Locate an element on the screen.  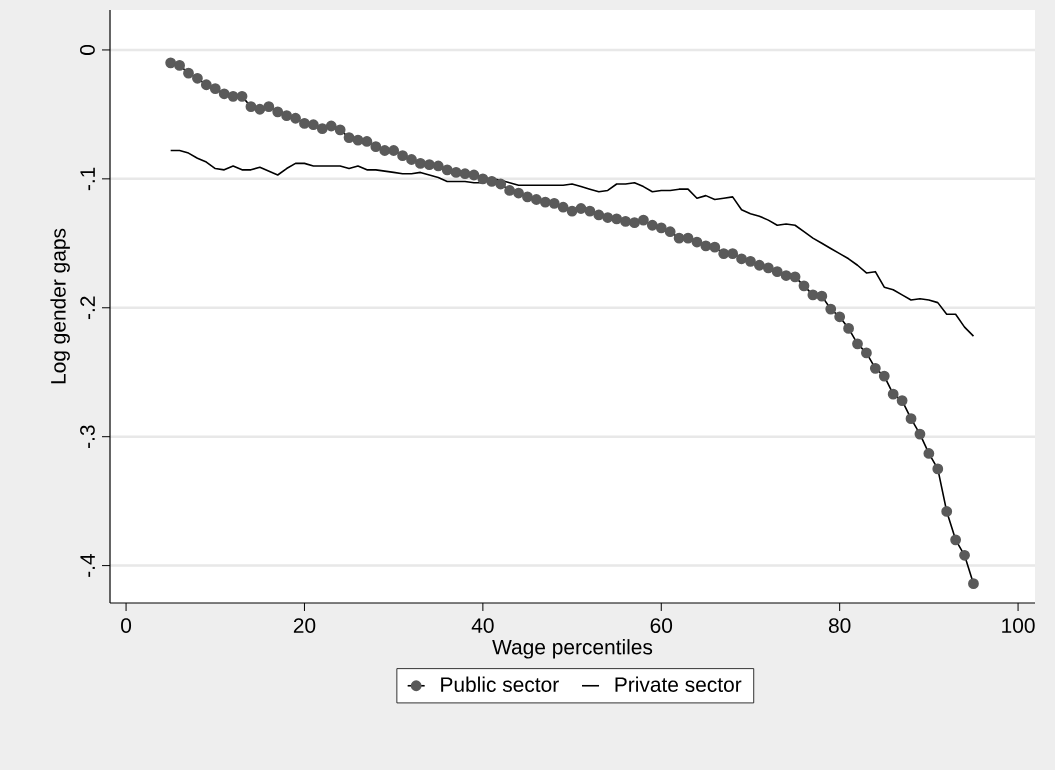
y-tick-label: -.3 is located at coordinates (87, 436).